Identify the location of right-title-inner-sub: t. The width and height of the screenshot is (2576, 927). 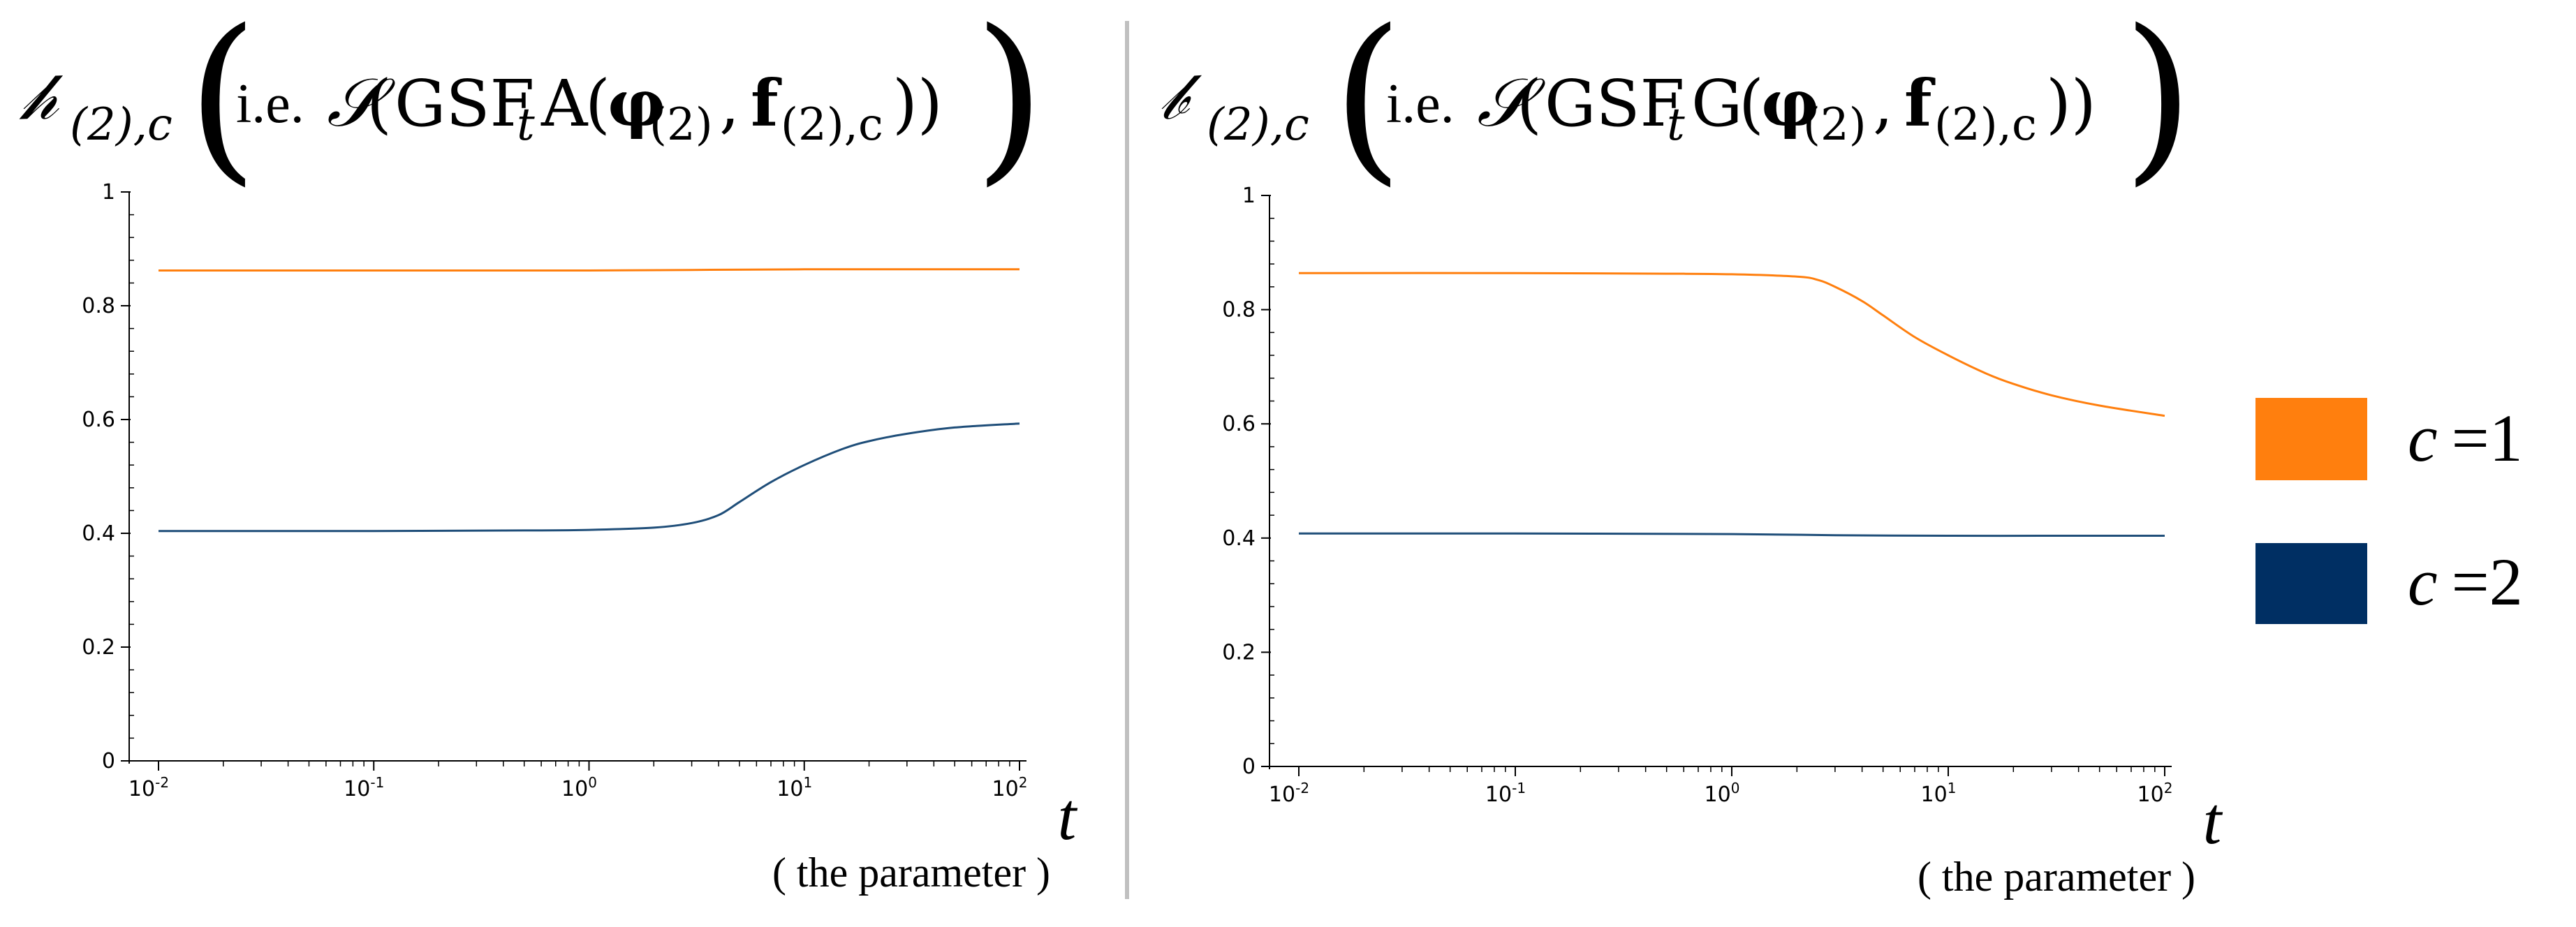
(1676, 125).